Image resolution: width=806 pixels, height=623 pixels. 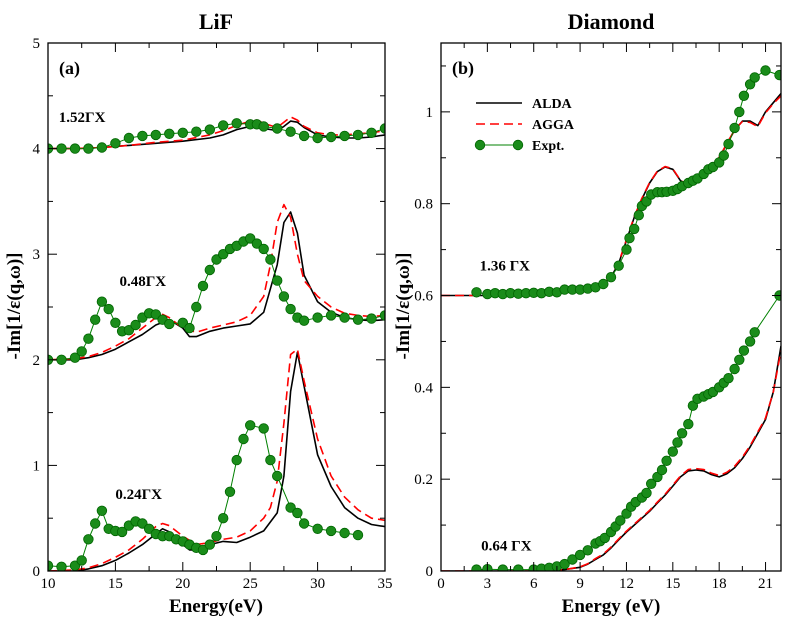 What do you see at coordinates (611, 606) in the screenshot?
I see `x-axis-label-diamond: Energy (eV)` at bounding box center [611, 606].